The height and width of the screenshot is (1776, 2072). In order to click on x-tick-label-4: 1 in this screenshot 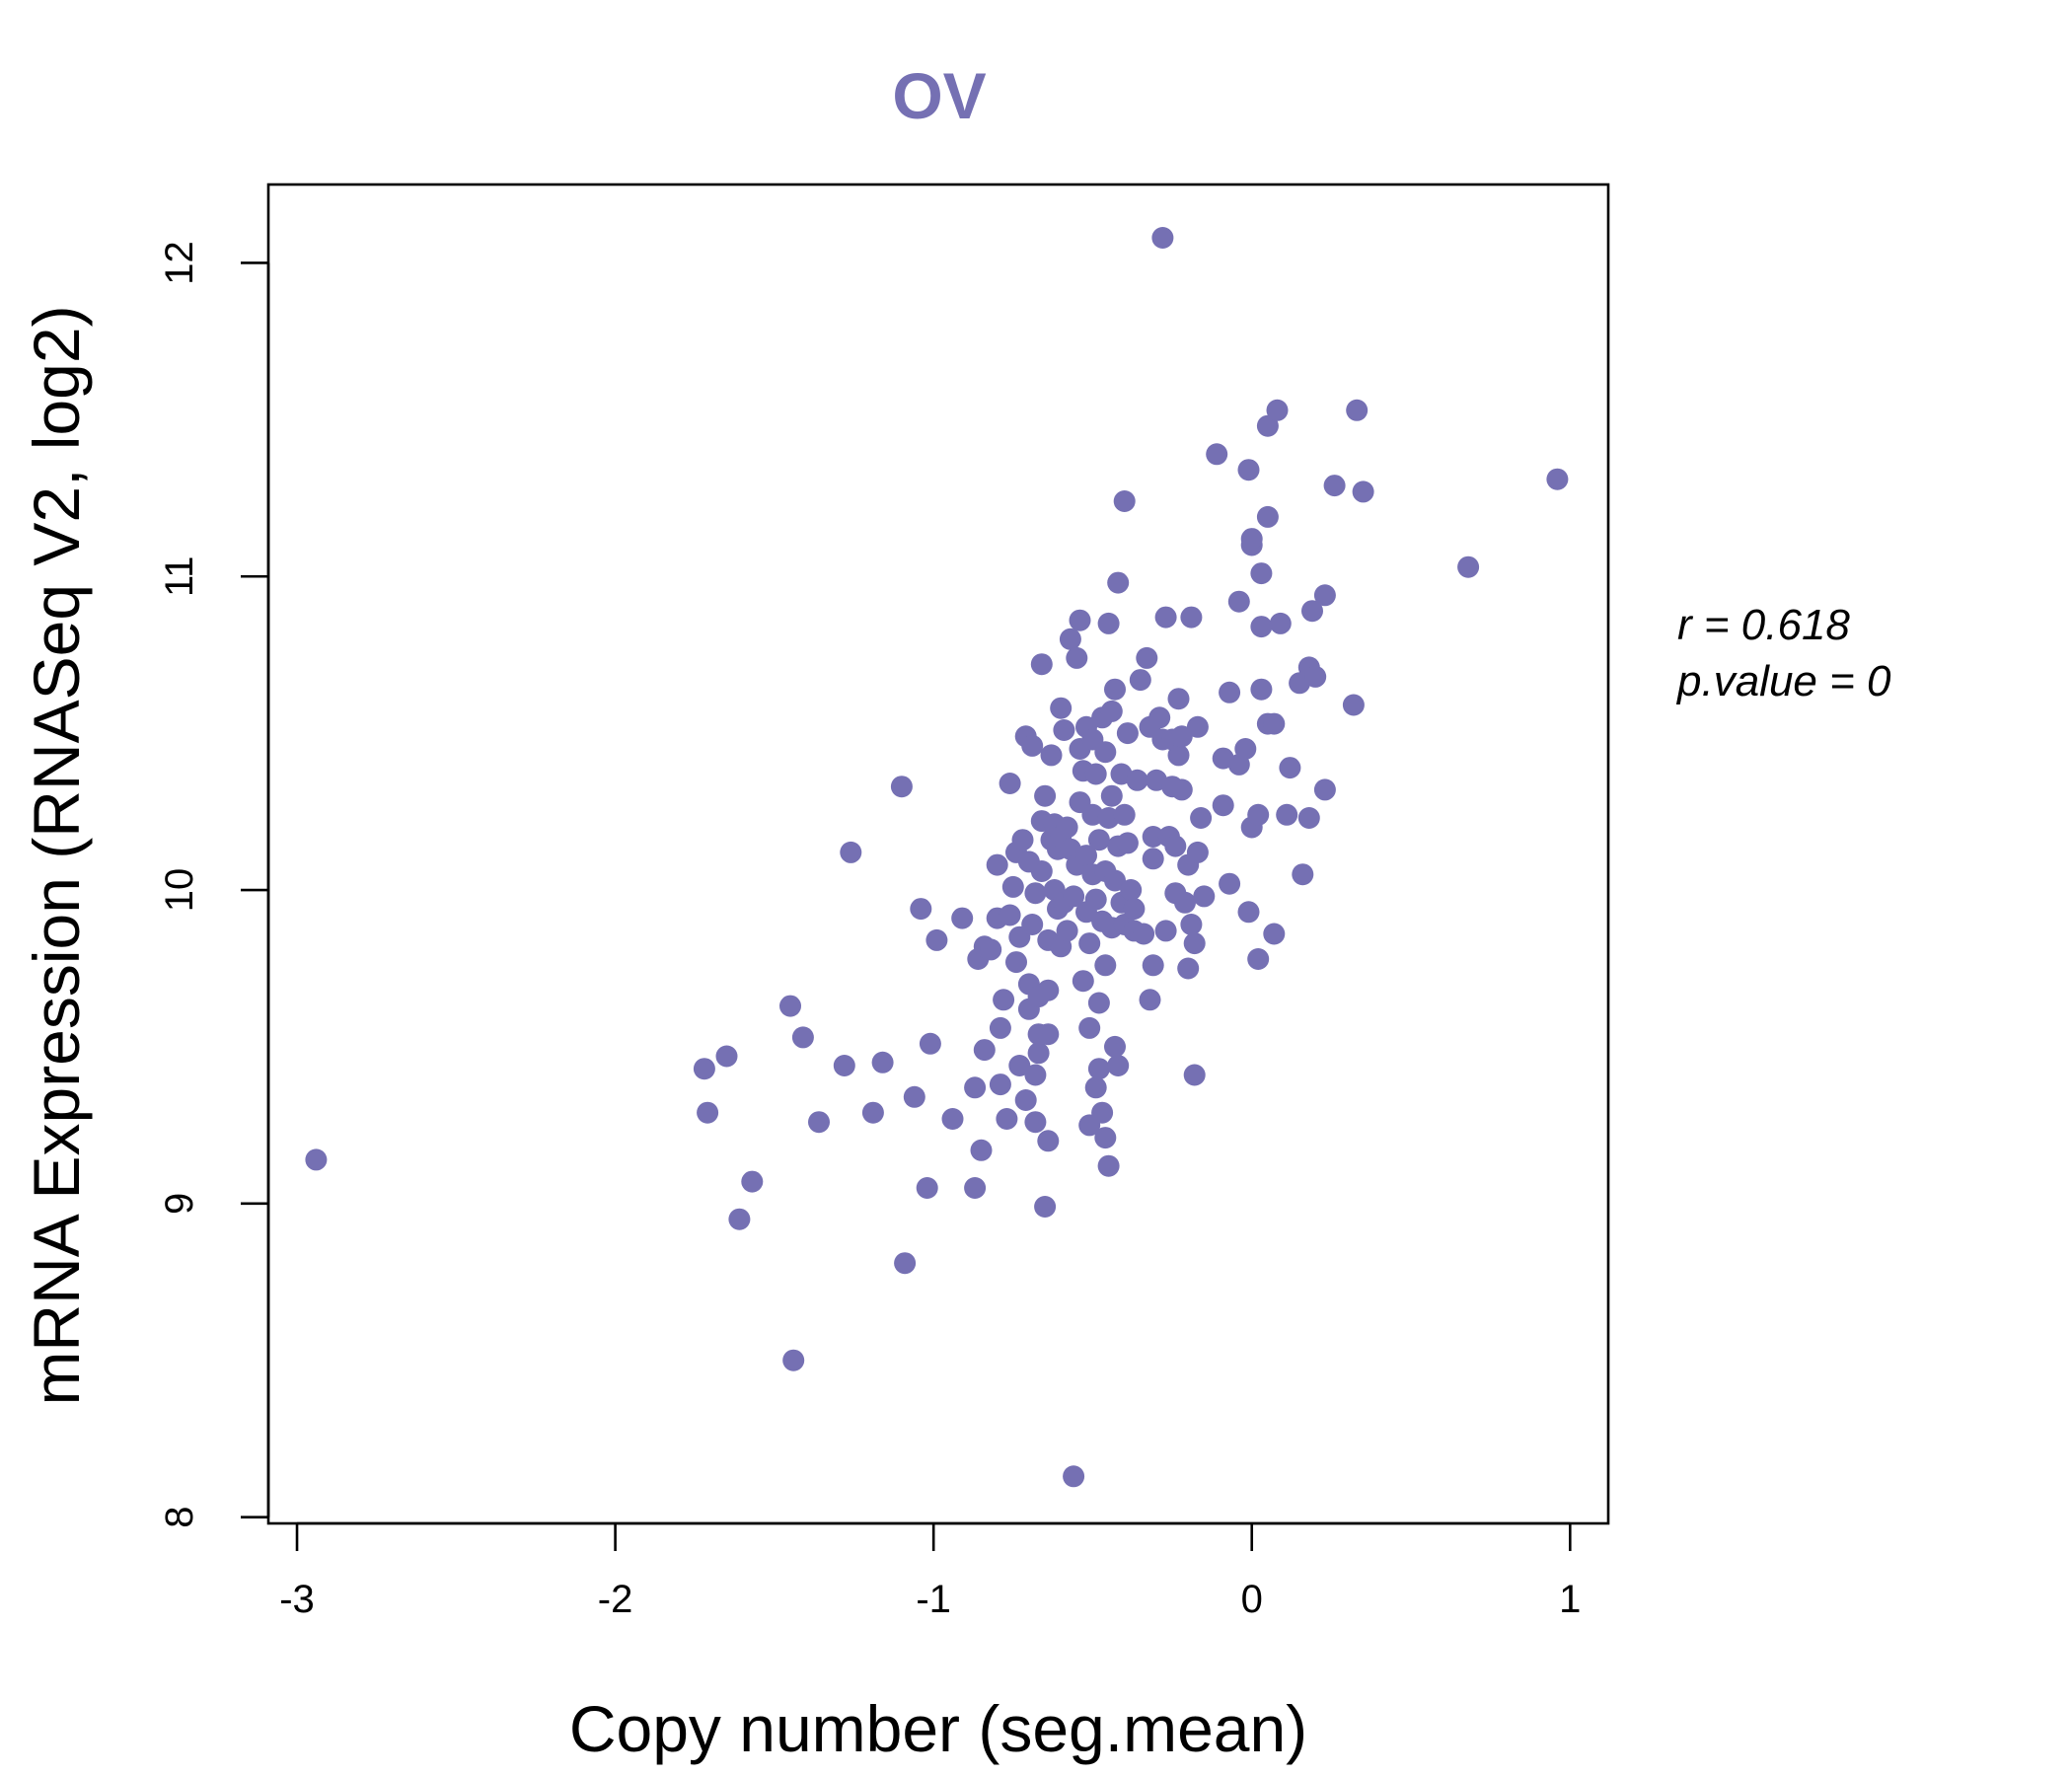, I will do `click(1570, 1600)`.